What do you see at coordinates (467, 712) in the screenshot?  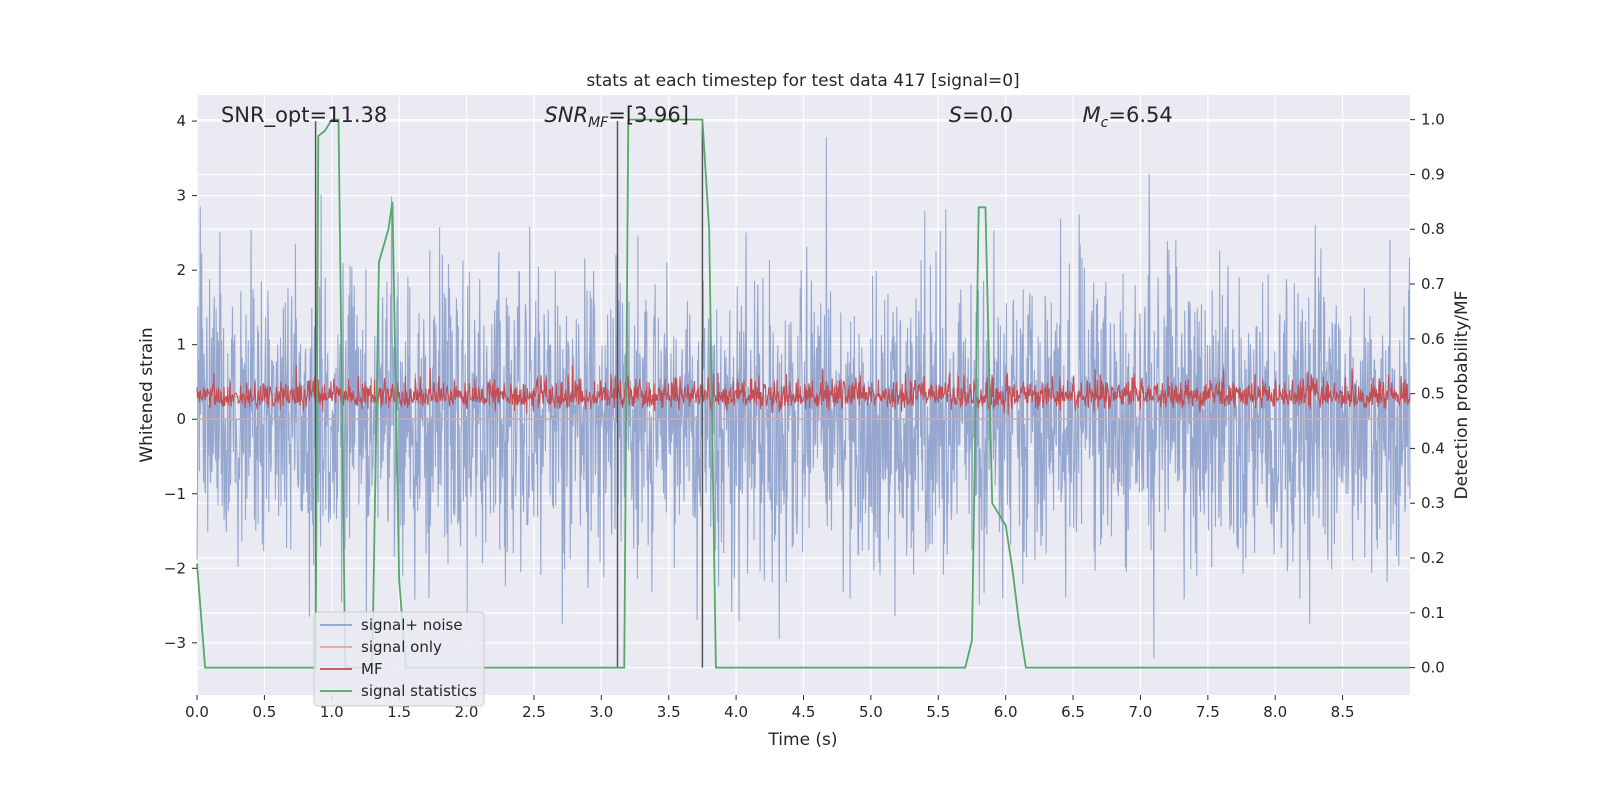 I see `x-tick-label: 2.0` at bounding box center [467, 712].